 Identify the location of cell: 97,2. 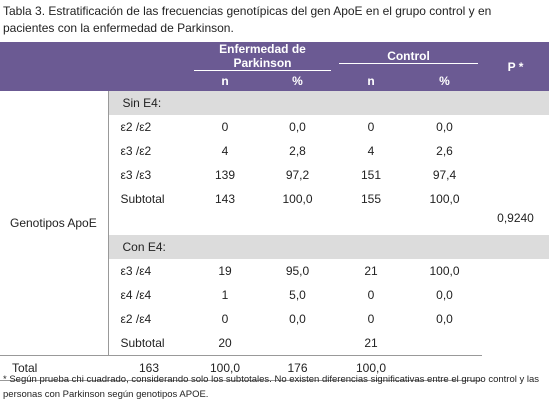
(297, 175).